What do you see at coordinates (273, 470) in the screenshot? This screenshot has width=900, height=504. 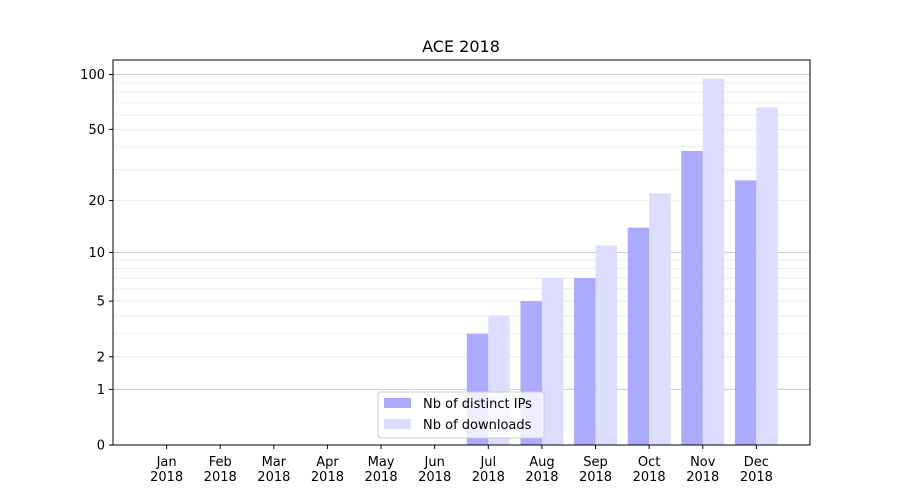 I see `x-tick-label: Mar 2018` at bounding box center [273, 470].